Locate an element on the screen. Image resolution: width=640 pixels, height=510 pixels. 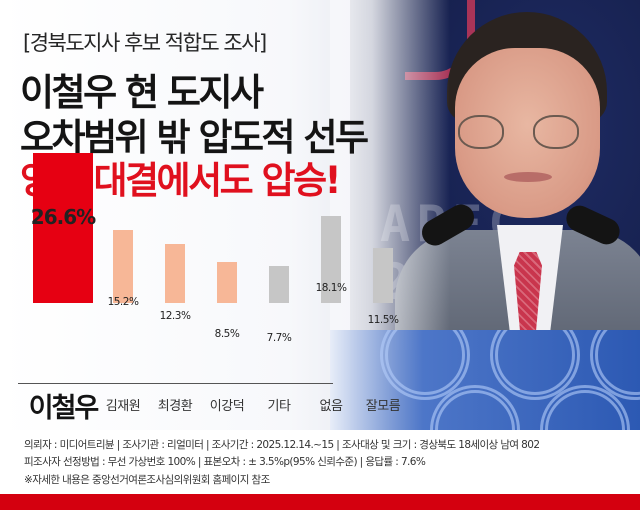
category-label: 없음 is located at coordinates (331, 406).